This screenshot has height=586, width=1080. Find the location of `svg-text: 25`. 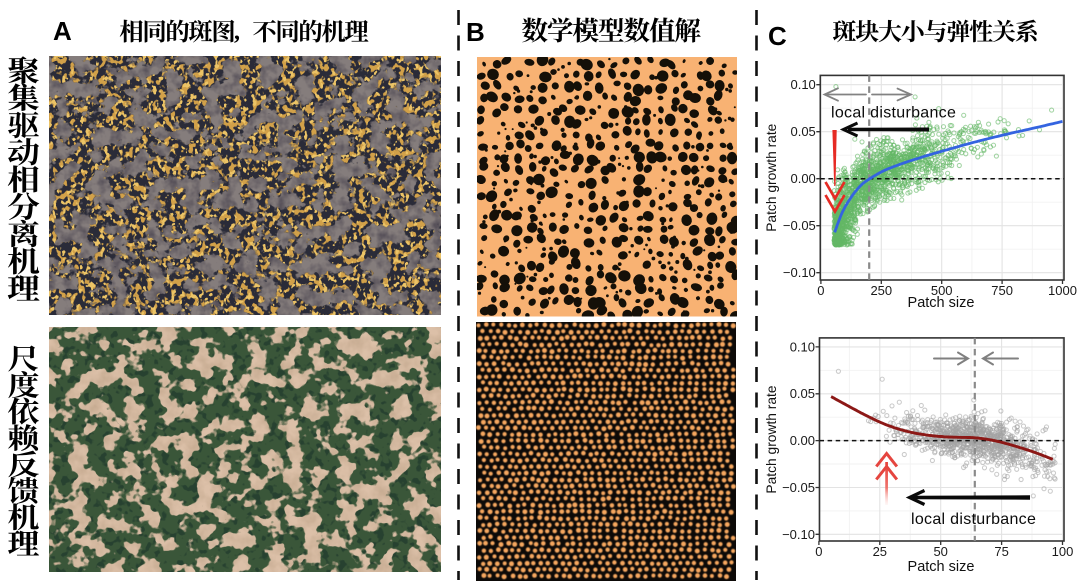

svg-text: 25 is located at coordinates (880, 551).